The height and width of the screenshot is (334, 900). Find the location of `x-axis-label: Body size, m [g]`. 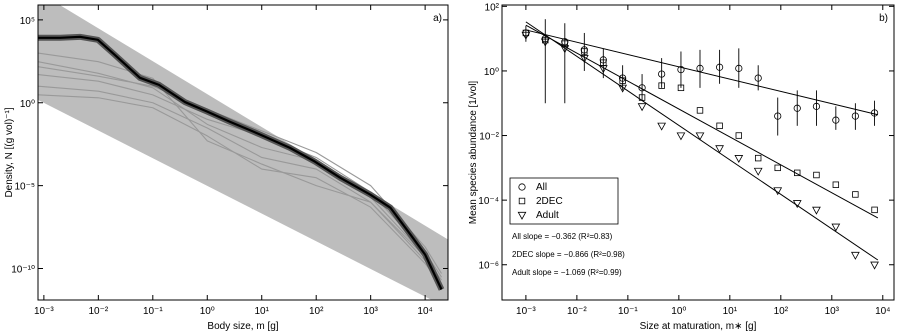

x-axis-label: Body size, m [g] is located at coordinates (242, 326).